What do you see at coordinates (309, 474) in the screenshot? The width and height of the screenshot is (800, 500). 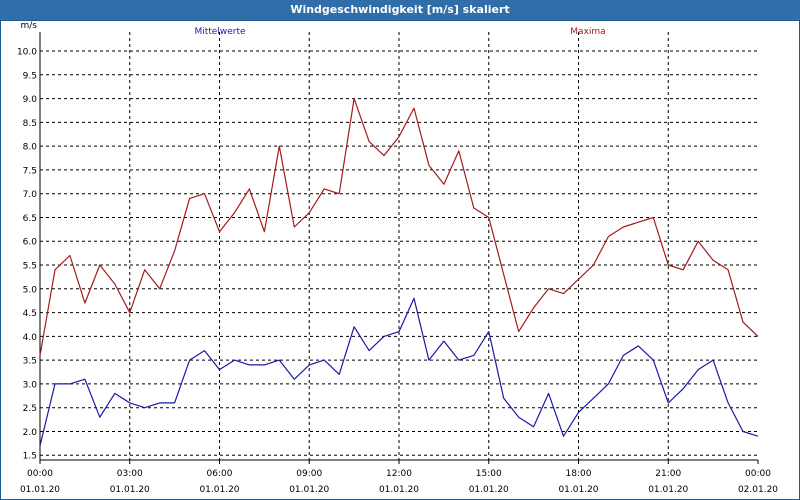 I see `x-tick-time: 09:00` at bounding box center [309, 474].